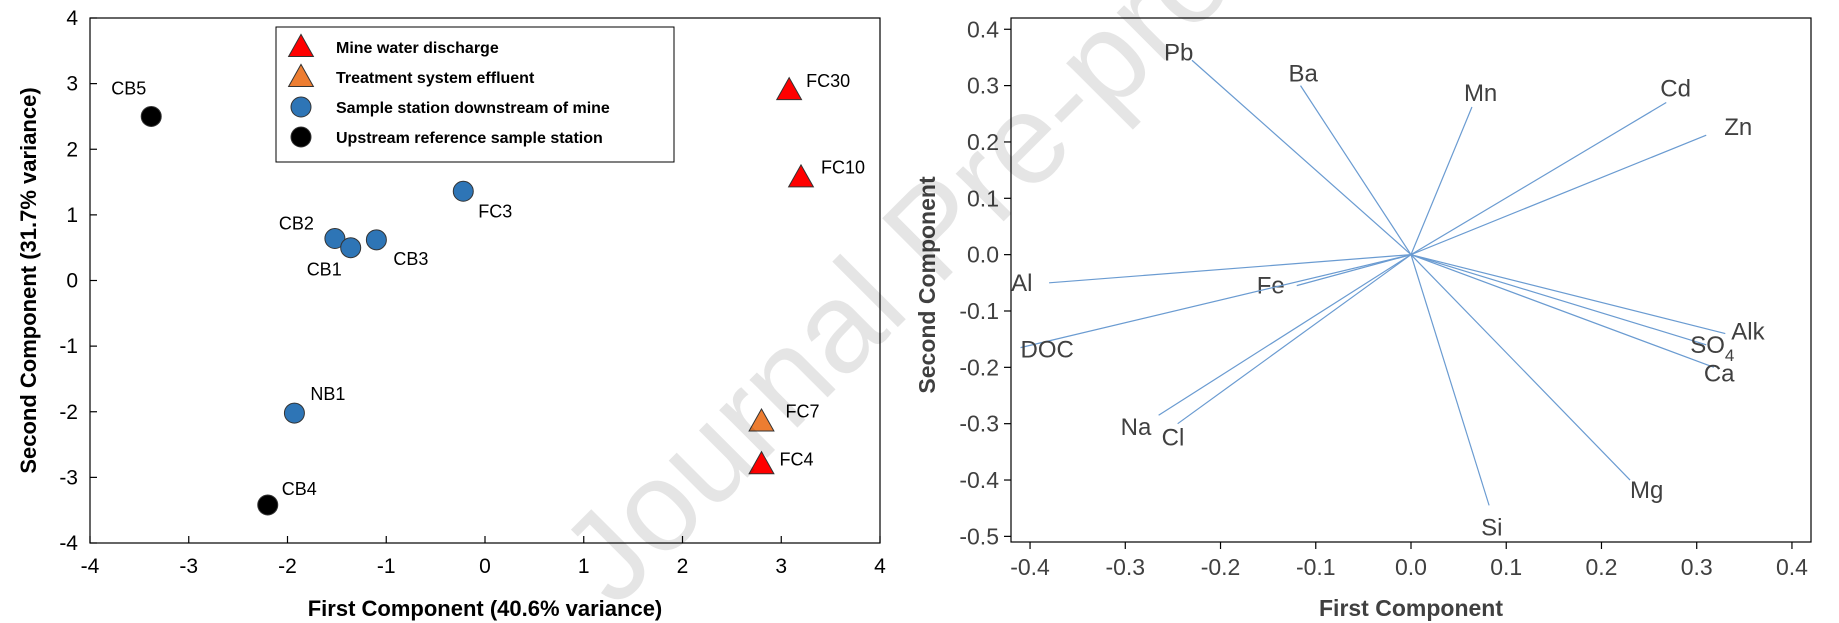 The image size is (1839, 623). I want to click on y-tick-label: 0, so click(72, 281).